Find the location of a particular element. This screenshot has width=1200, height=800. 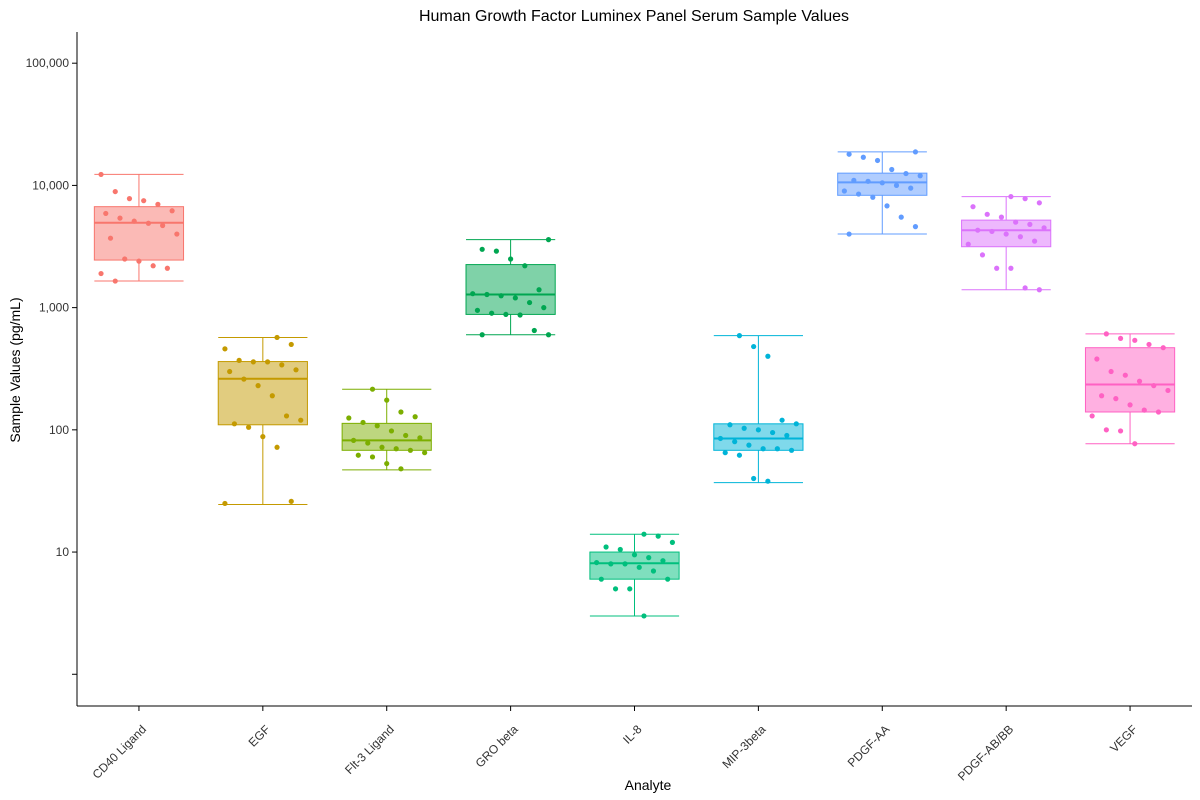

y-axis-label: Sample Values (pg/mL) is located at coordinates (15, 369).